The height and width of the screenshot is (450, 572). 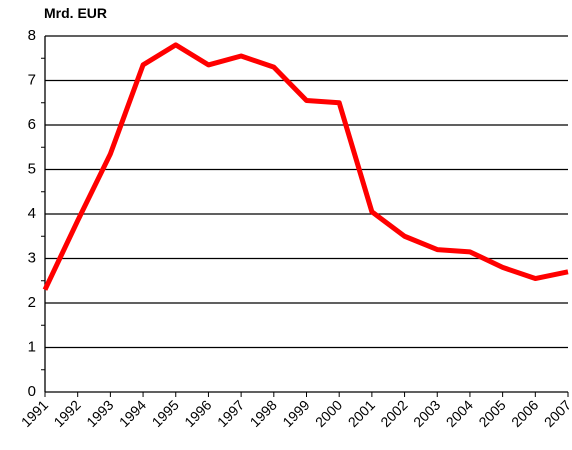 What do you see at coordinates (165, 413) in the screenshot?
I see `x-tick-label: 1995` at bounding box center [165, 413].